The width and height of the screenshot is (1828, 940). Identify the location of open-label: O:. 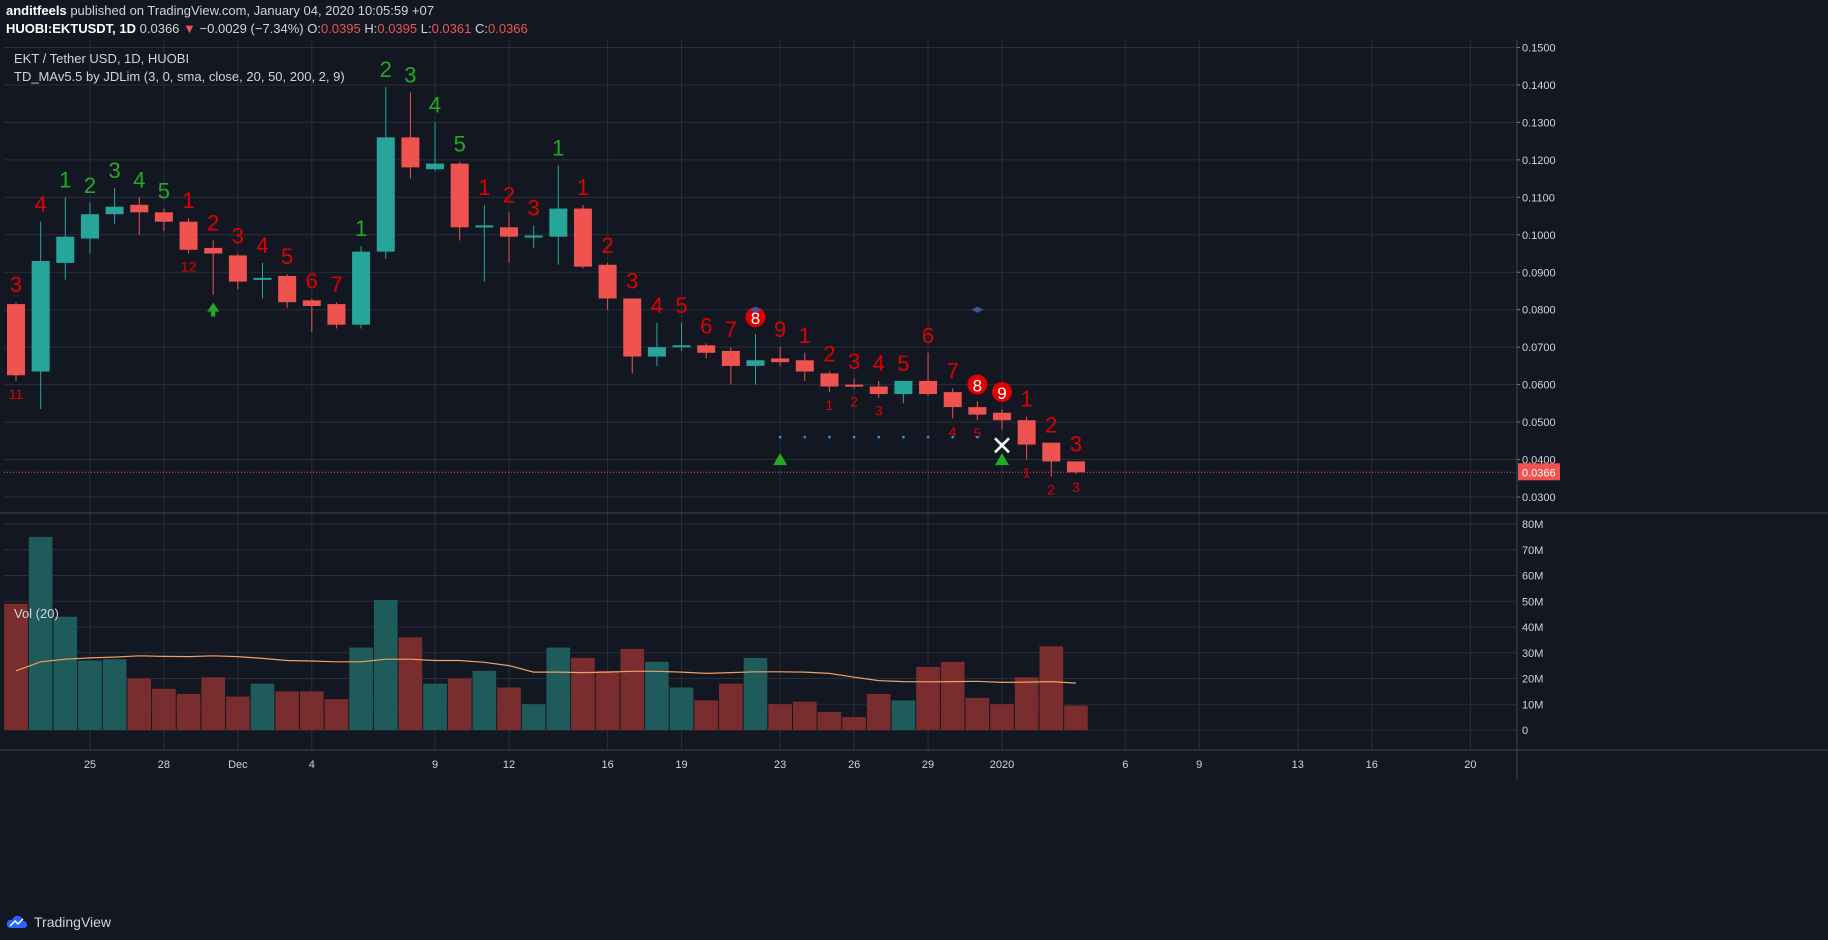
(314, 28).